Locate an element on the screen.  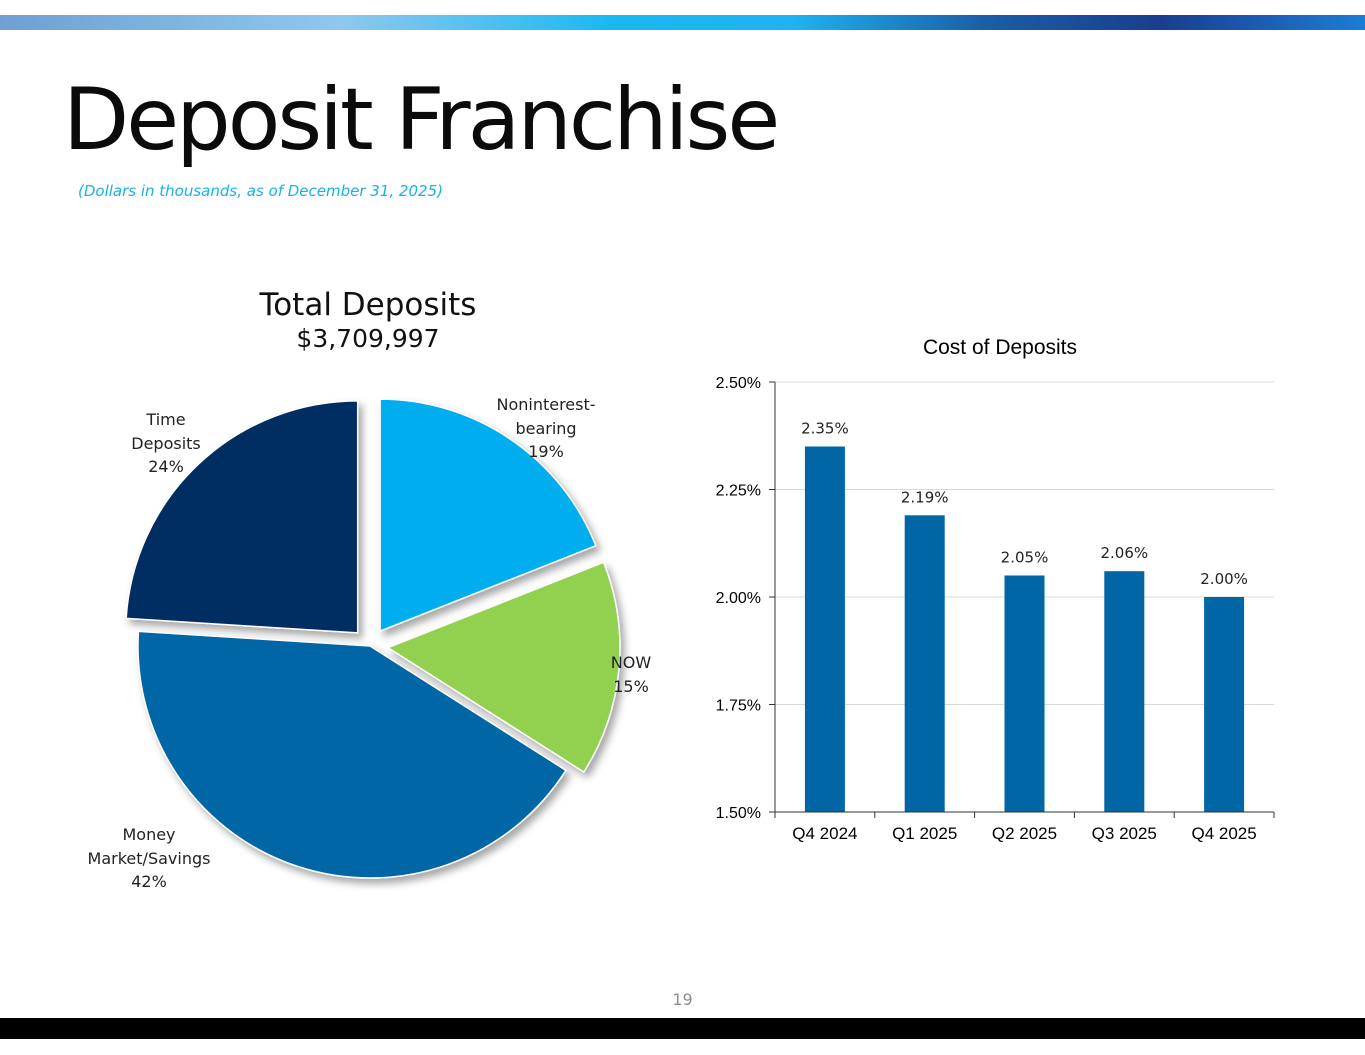
y-tick-label: 2.50% is located at coordinates (738, 383).